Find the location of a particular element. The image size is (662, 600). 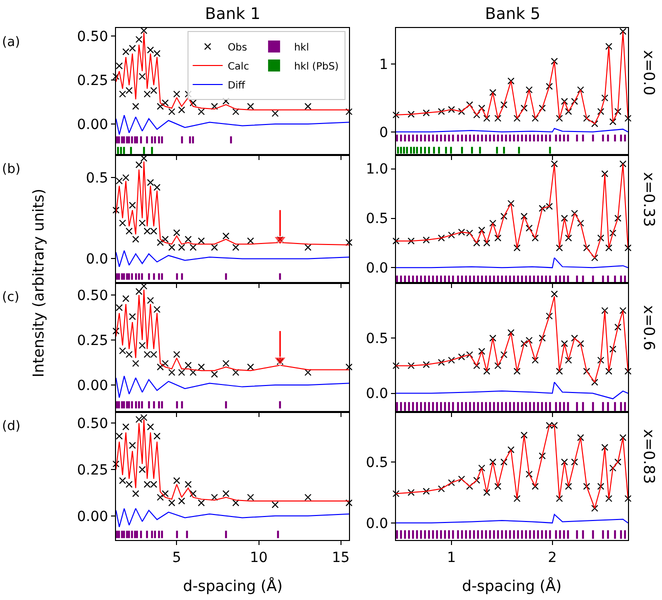

x-tick-label: 15 is located at coordinates (341, 558).